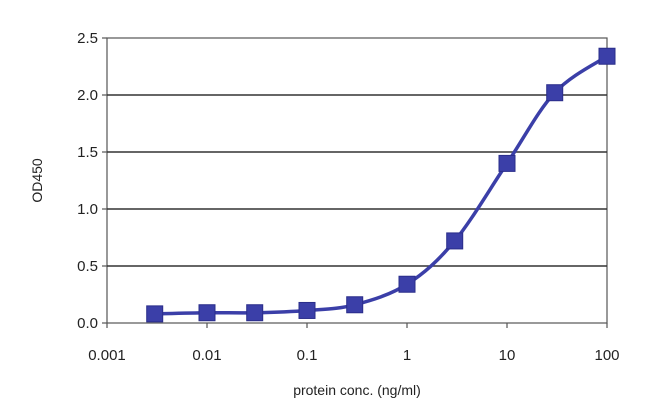 The width and height of the screenshot is (650, 419). Describe the element at coordinates (606, 355) in the screenshot. I see `x-tick-label: 100` at that location.